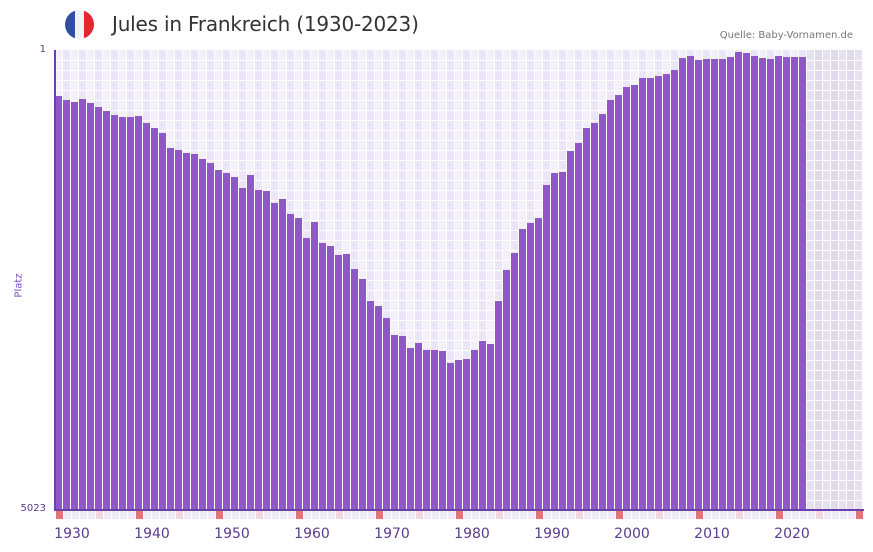 The width and height of the screenshot is (873, 552). I want to click on bar-1945, so click(178, 330).